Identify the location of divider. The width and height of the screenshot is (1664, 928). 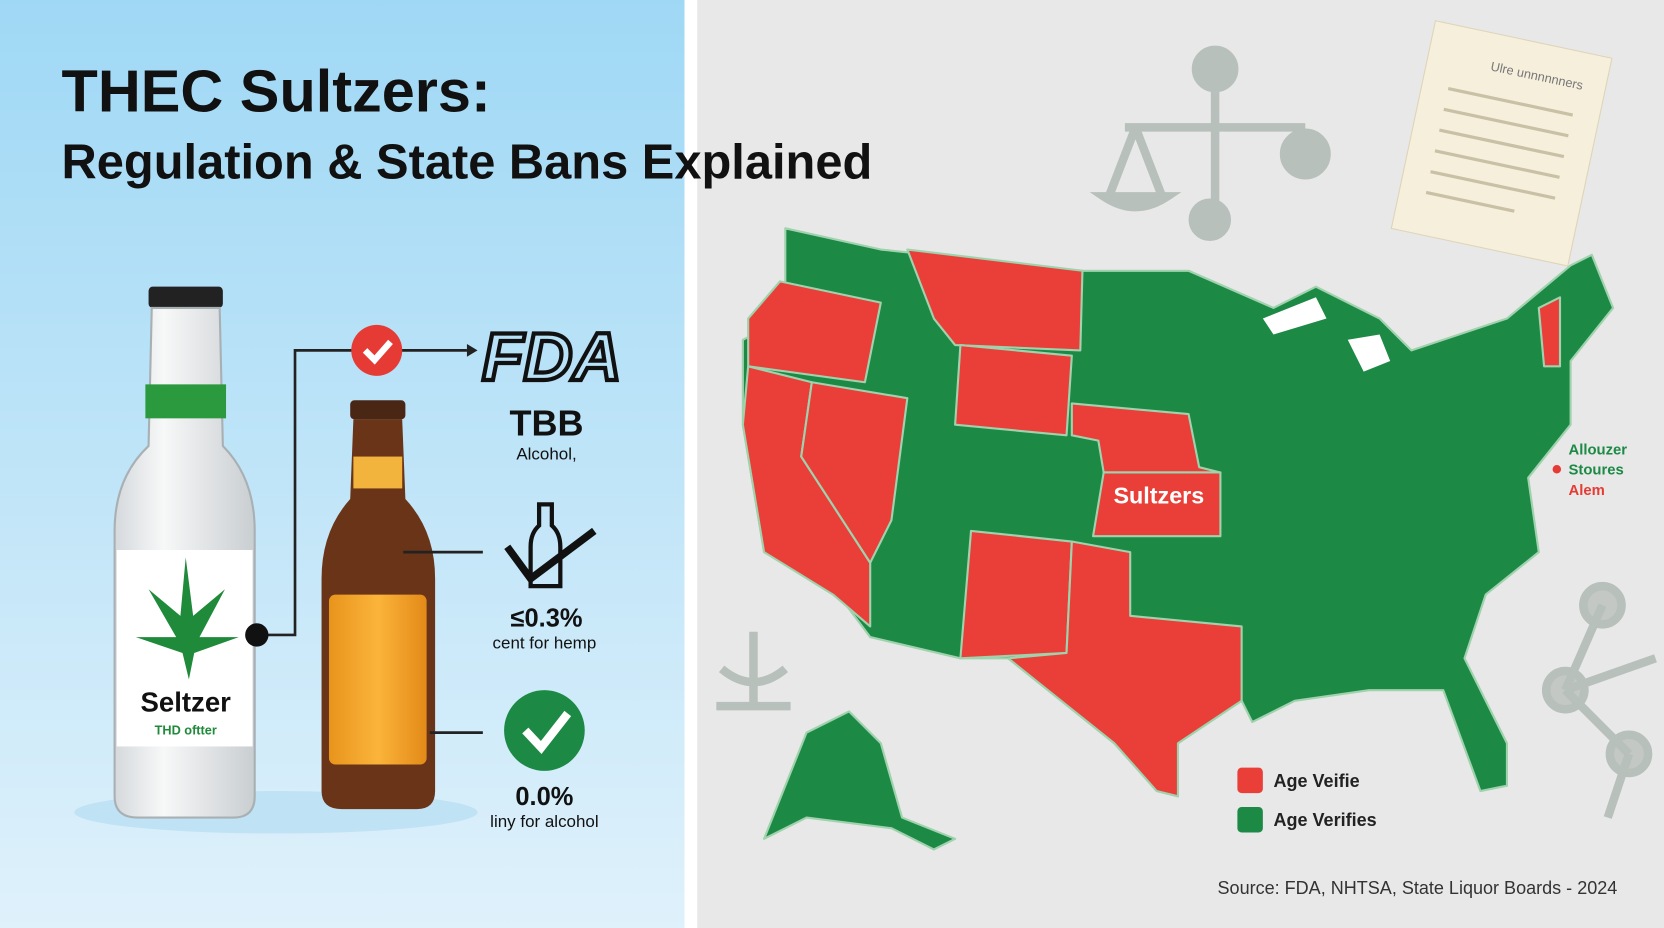
(691, 464).